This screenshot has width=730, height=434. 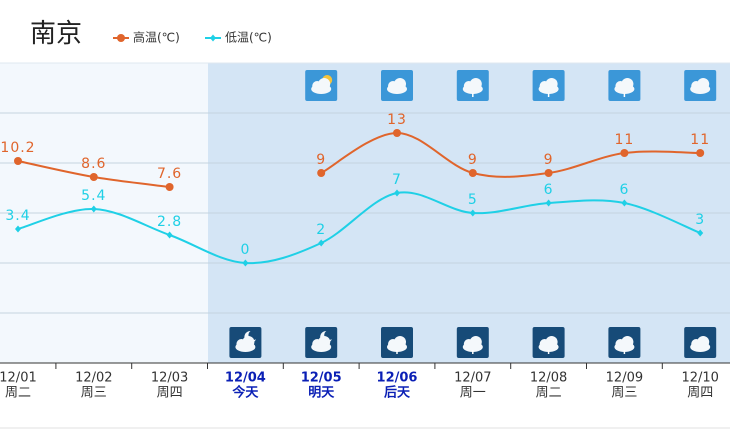 What do you see at coordinates (321, 393) in the screenshot?
I see `weekday-label: 明天` at bounding box center [321, 393].